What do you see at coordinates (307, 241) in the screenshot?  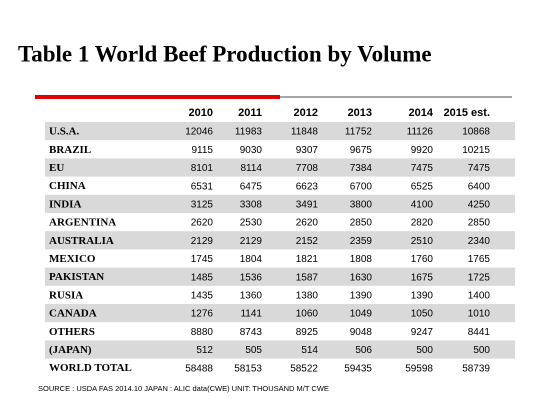 I see `cell-value: 2152` at bounding box center [307, 241].